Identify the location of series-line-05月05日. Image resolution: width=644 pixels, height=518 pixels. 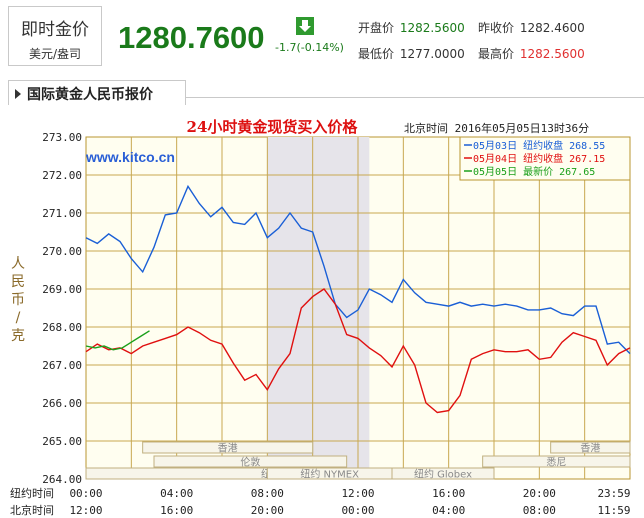
(117, 340).